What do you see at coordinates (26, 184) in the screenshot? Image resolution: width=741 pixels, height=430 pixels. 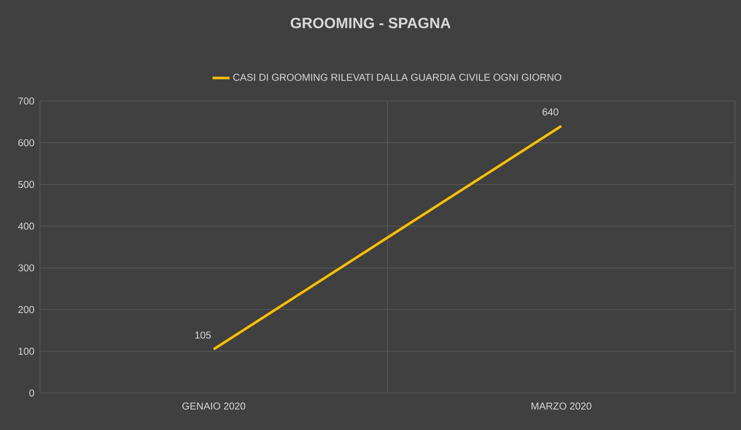 I see `y-tick-label: 500` at bounding box center [26, 184].